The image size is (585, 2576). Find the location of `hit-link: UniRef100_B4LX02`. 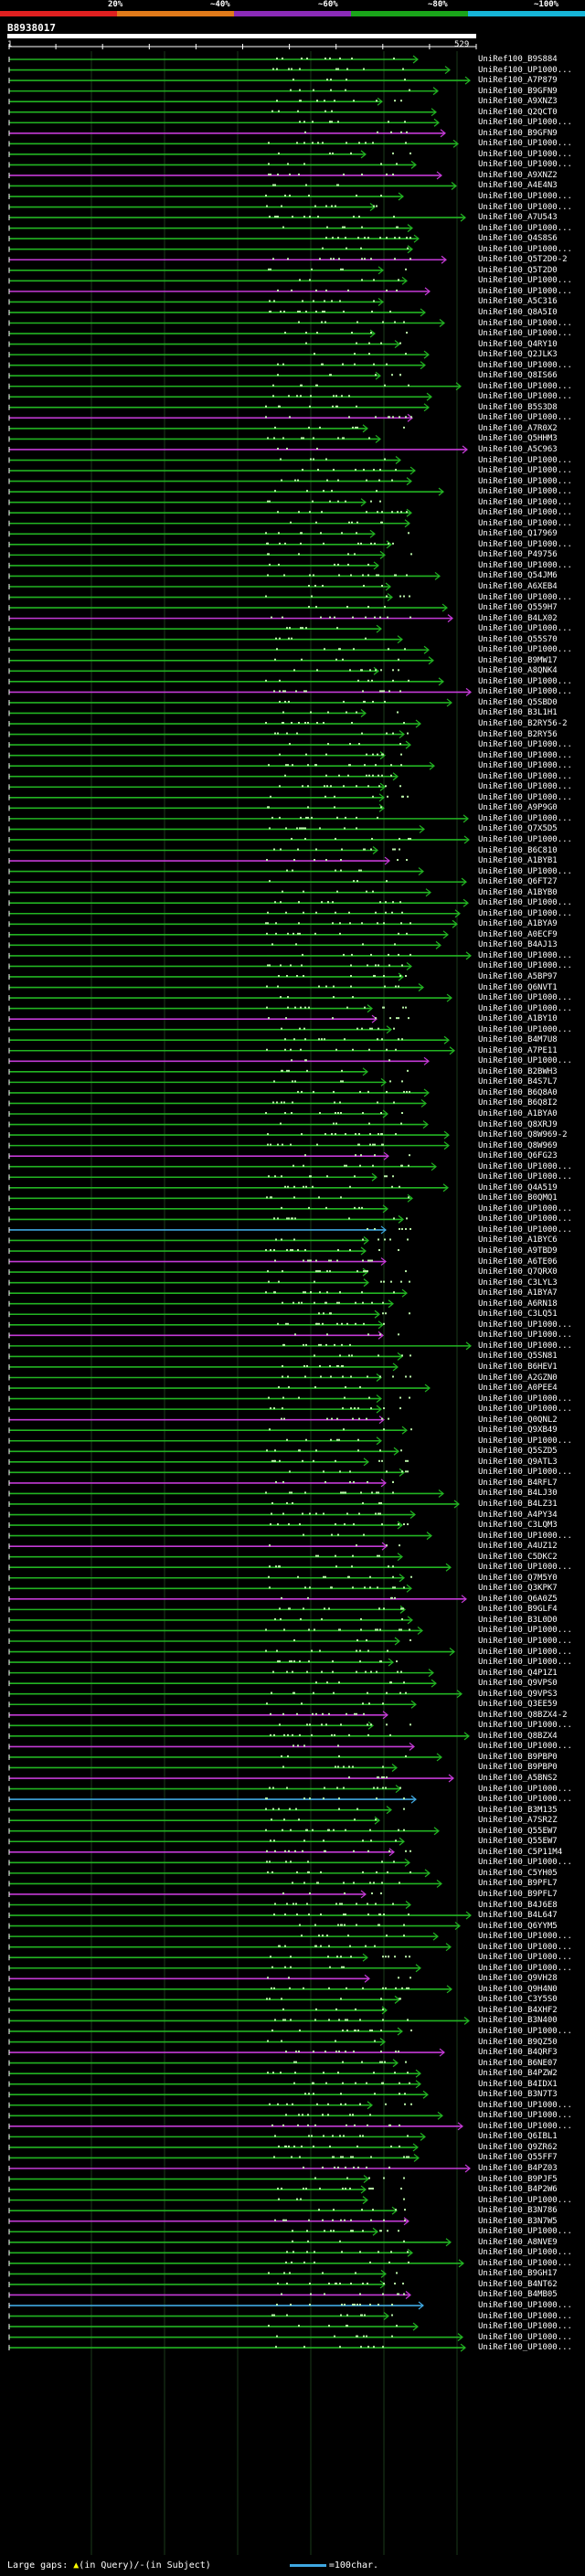

hit-link: UniRef100_B4LX02 is located at coordinates (518, 618).